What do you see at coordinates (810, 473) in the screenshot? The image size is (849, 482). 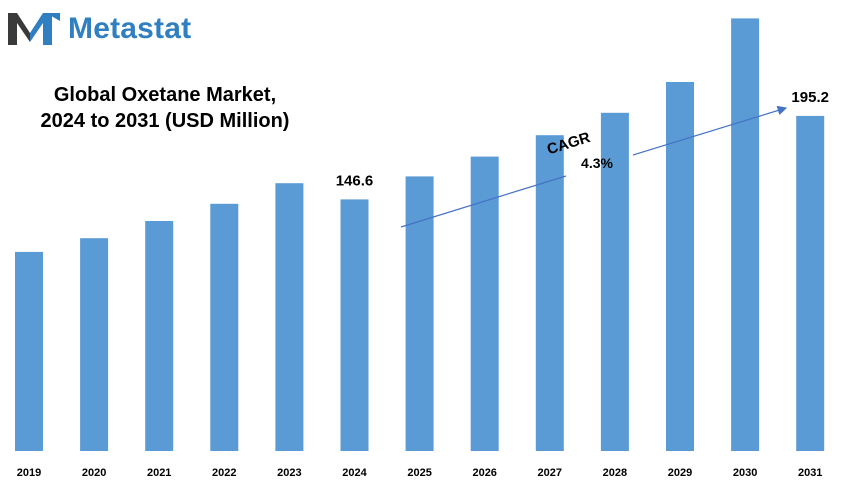 I see `x-tick-label-2031: 2031` at bounding box center [810, 473].